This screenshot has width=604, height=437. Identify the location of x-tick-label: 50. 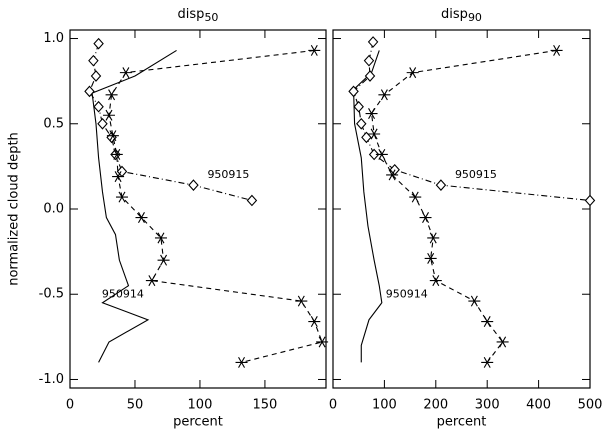
(135, 405).